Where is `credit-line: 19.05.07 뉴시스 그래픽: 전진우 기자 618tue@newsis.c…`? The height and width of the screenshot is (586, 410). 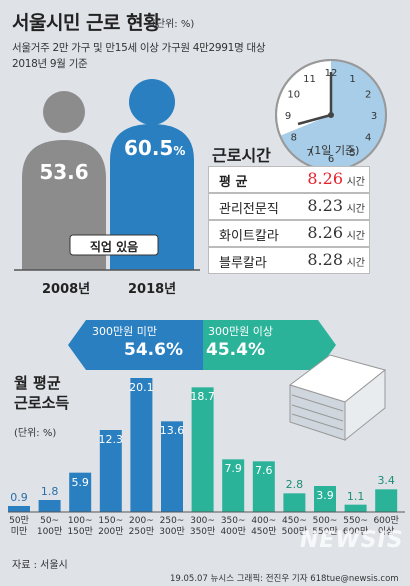
credit-line: 19.05.07 뉴시스 그래픽: 전진우 기자 618tue@newsis.c… is located at coordinates (284, 579).